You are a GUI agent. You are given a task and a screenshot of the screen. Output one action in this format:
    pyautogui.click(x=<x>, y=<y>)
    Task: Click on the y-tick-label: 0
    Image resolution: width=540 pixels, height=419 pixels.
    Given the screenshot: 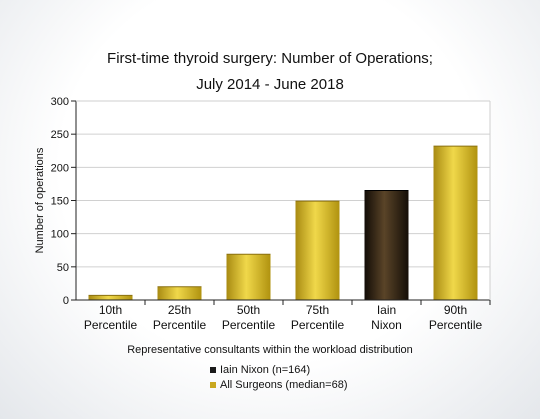 What is the action you would take?
    pyautogui.click(x=66, y=301)
    